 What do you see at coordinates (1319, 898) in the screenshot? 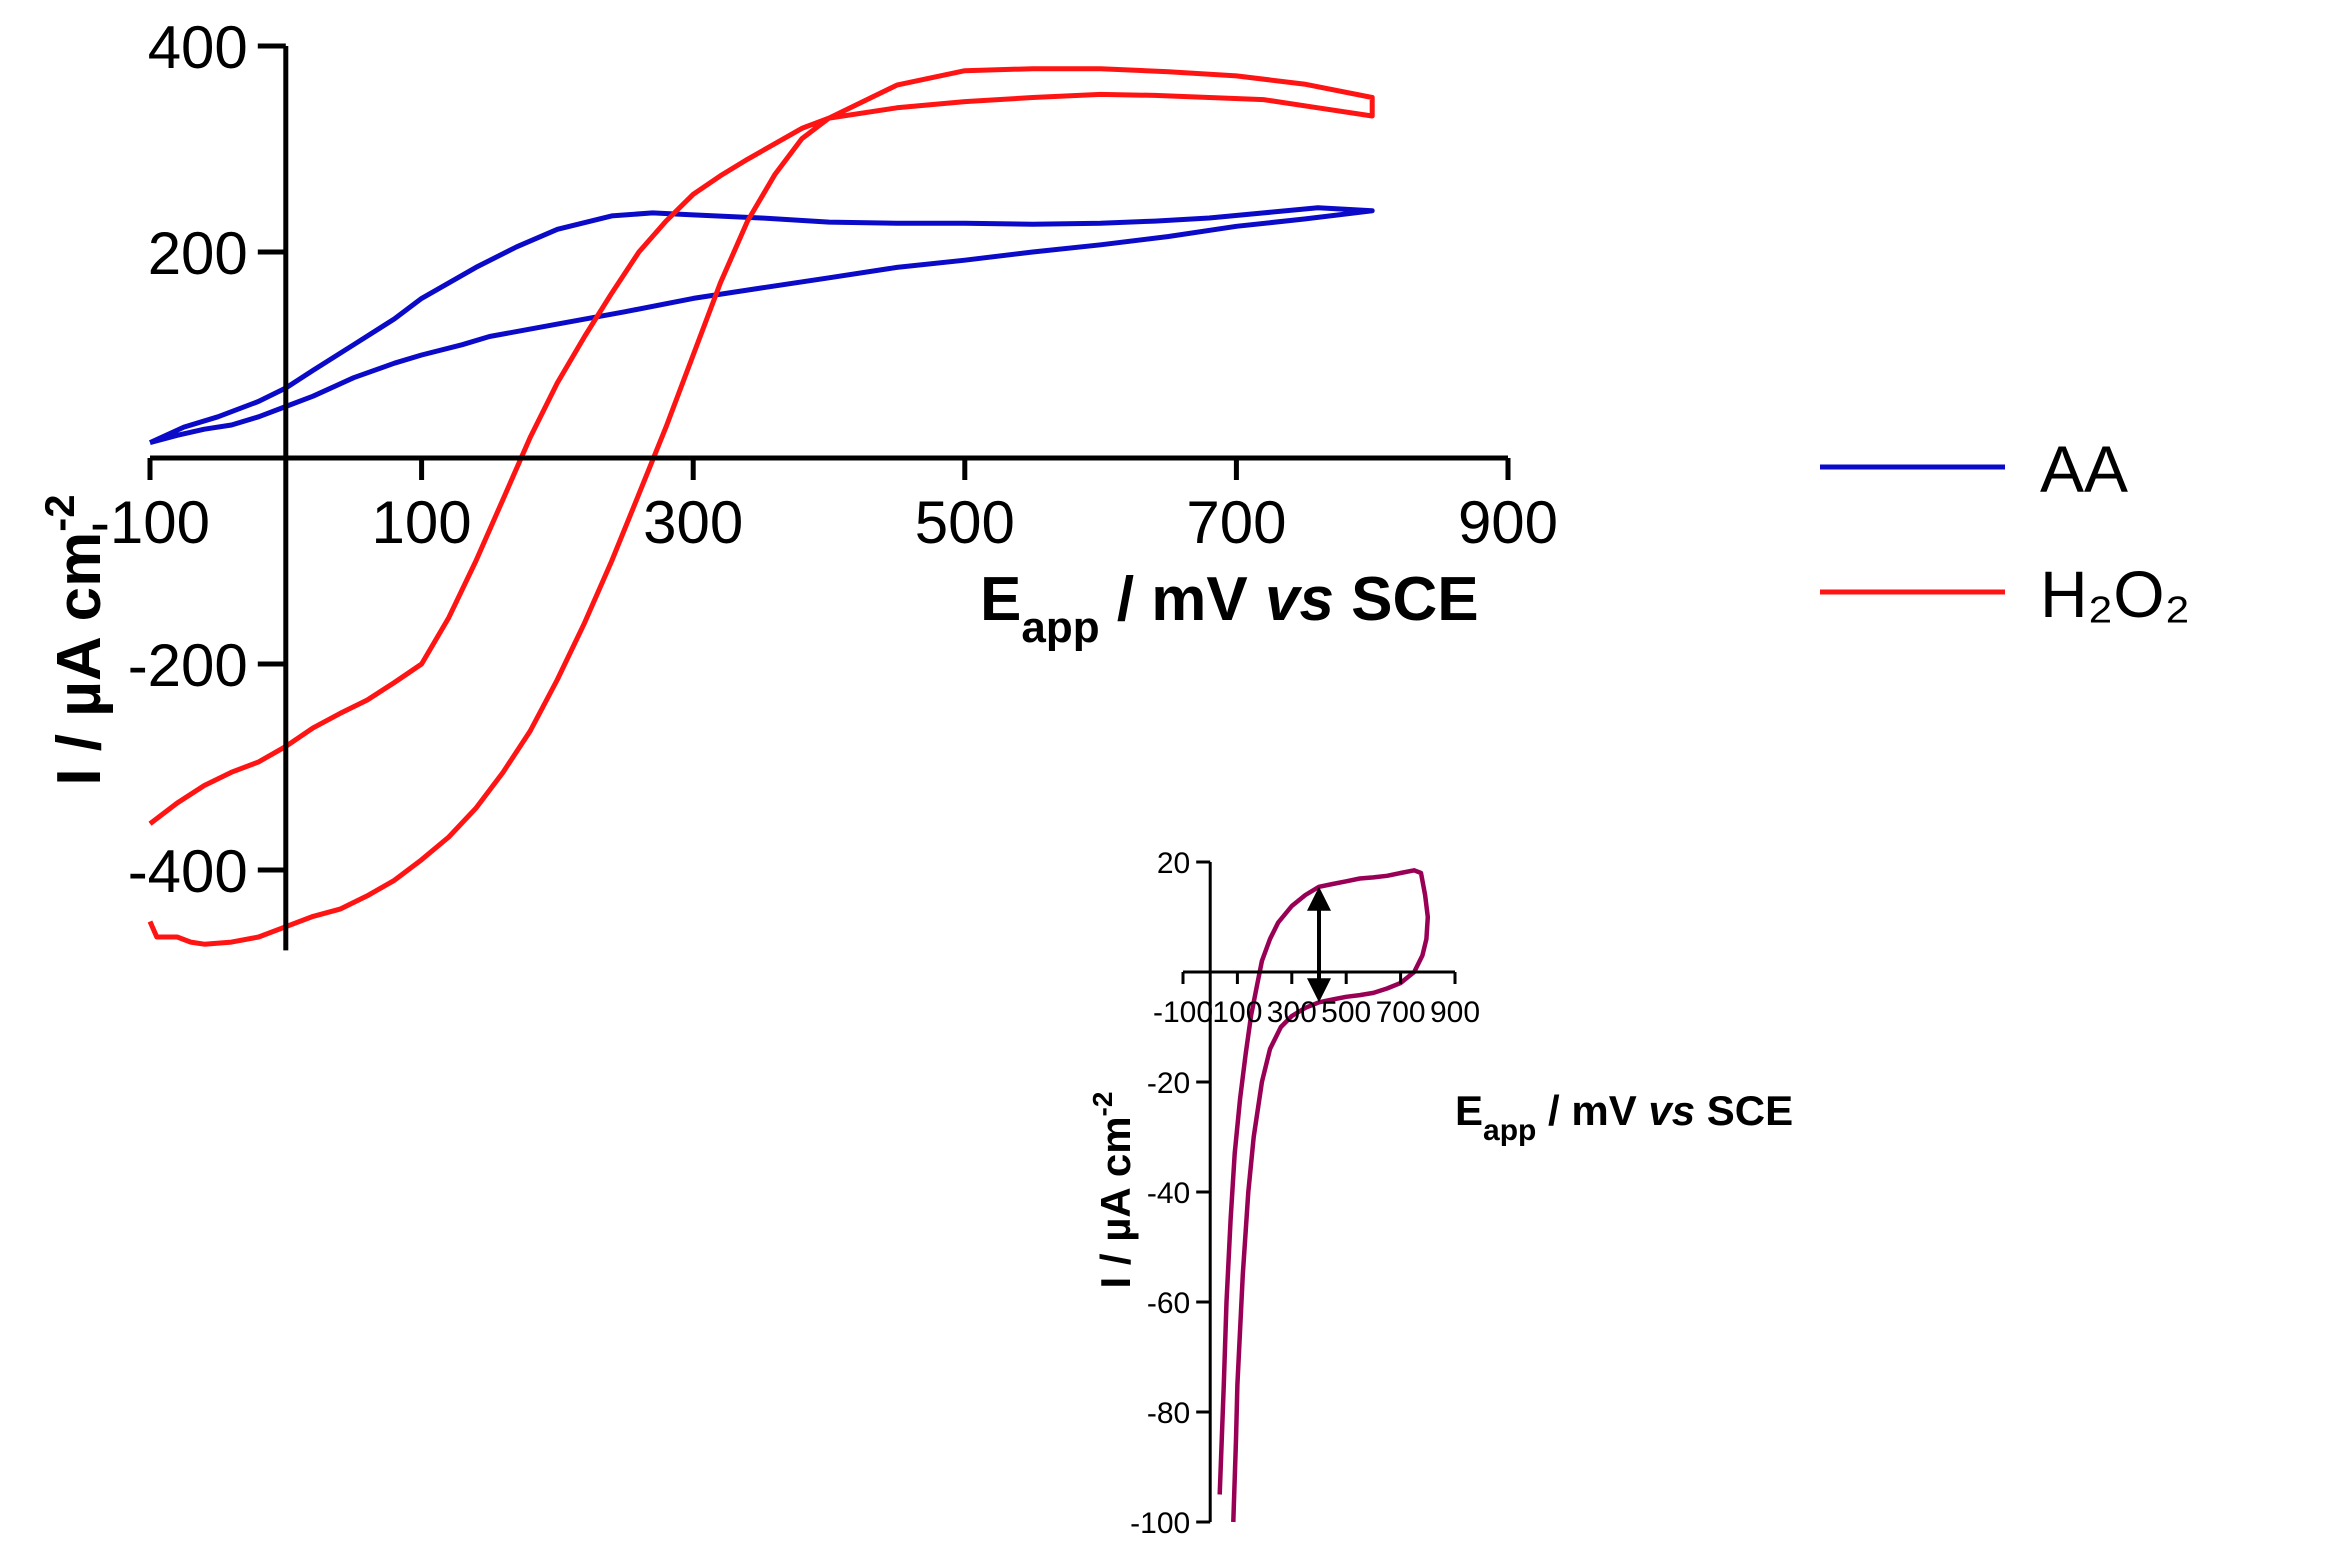
I see `gap-arrow-head-up` at bounding box center [1319, 898].